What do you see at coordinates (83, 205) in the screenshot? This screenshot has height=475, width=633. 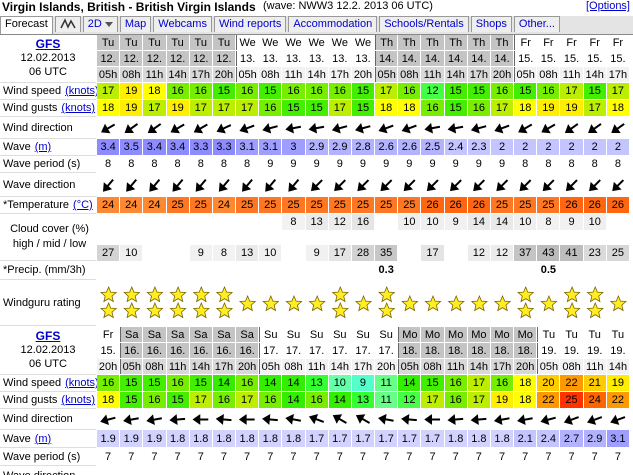 I see `unit-link: (°C)` at bounding box center [83, 205].